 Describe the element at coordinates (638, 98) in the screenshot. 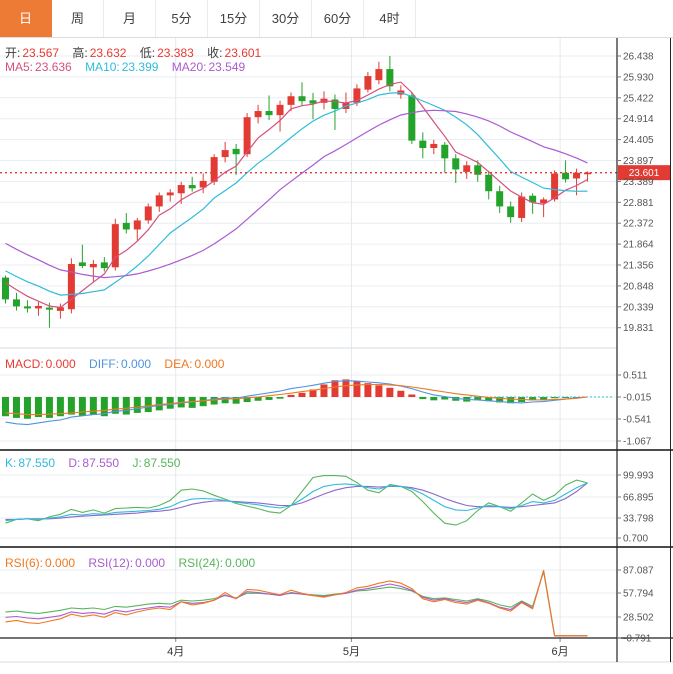

I see `main-axis-label: 25.422` at that location.